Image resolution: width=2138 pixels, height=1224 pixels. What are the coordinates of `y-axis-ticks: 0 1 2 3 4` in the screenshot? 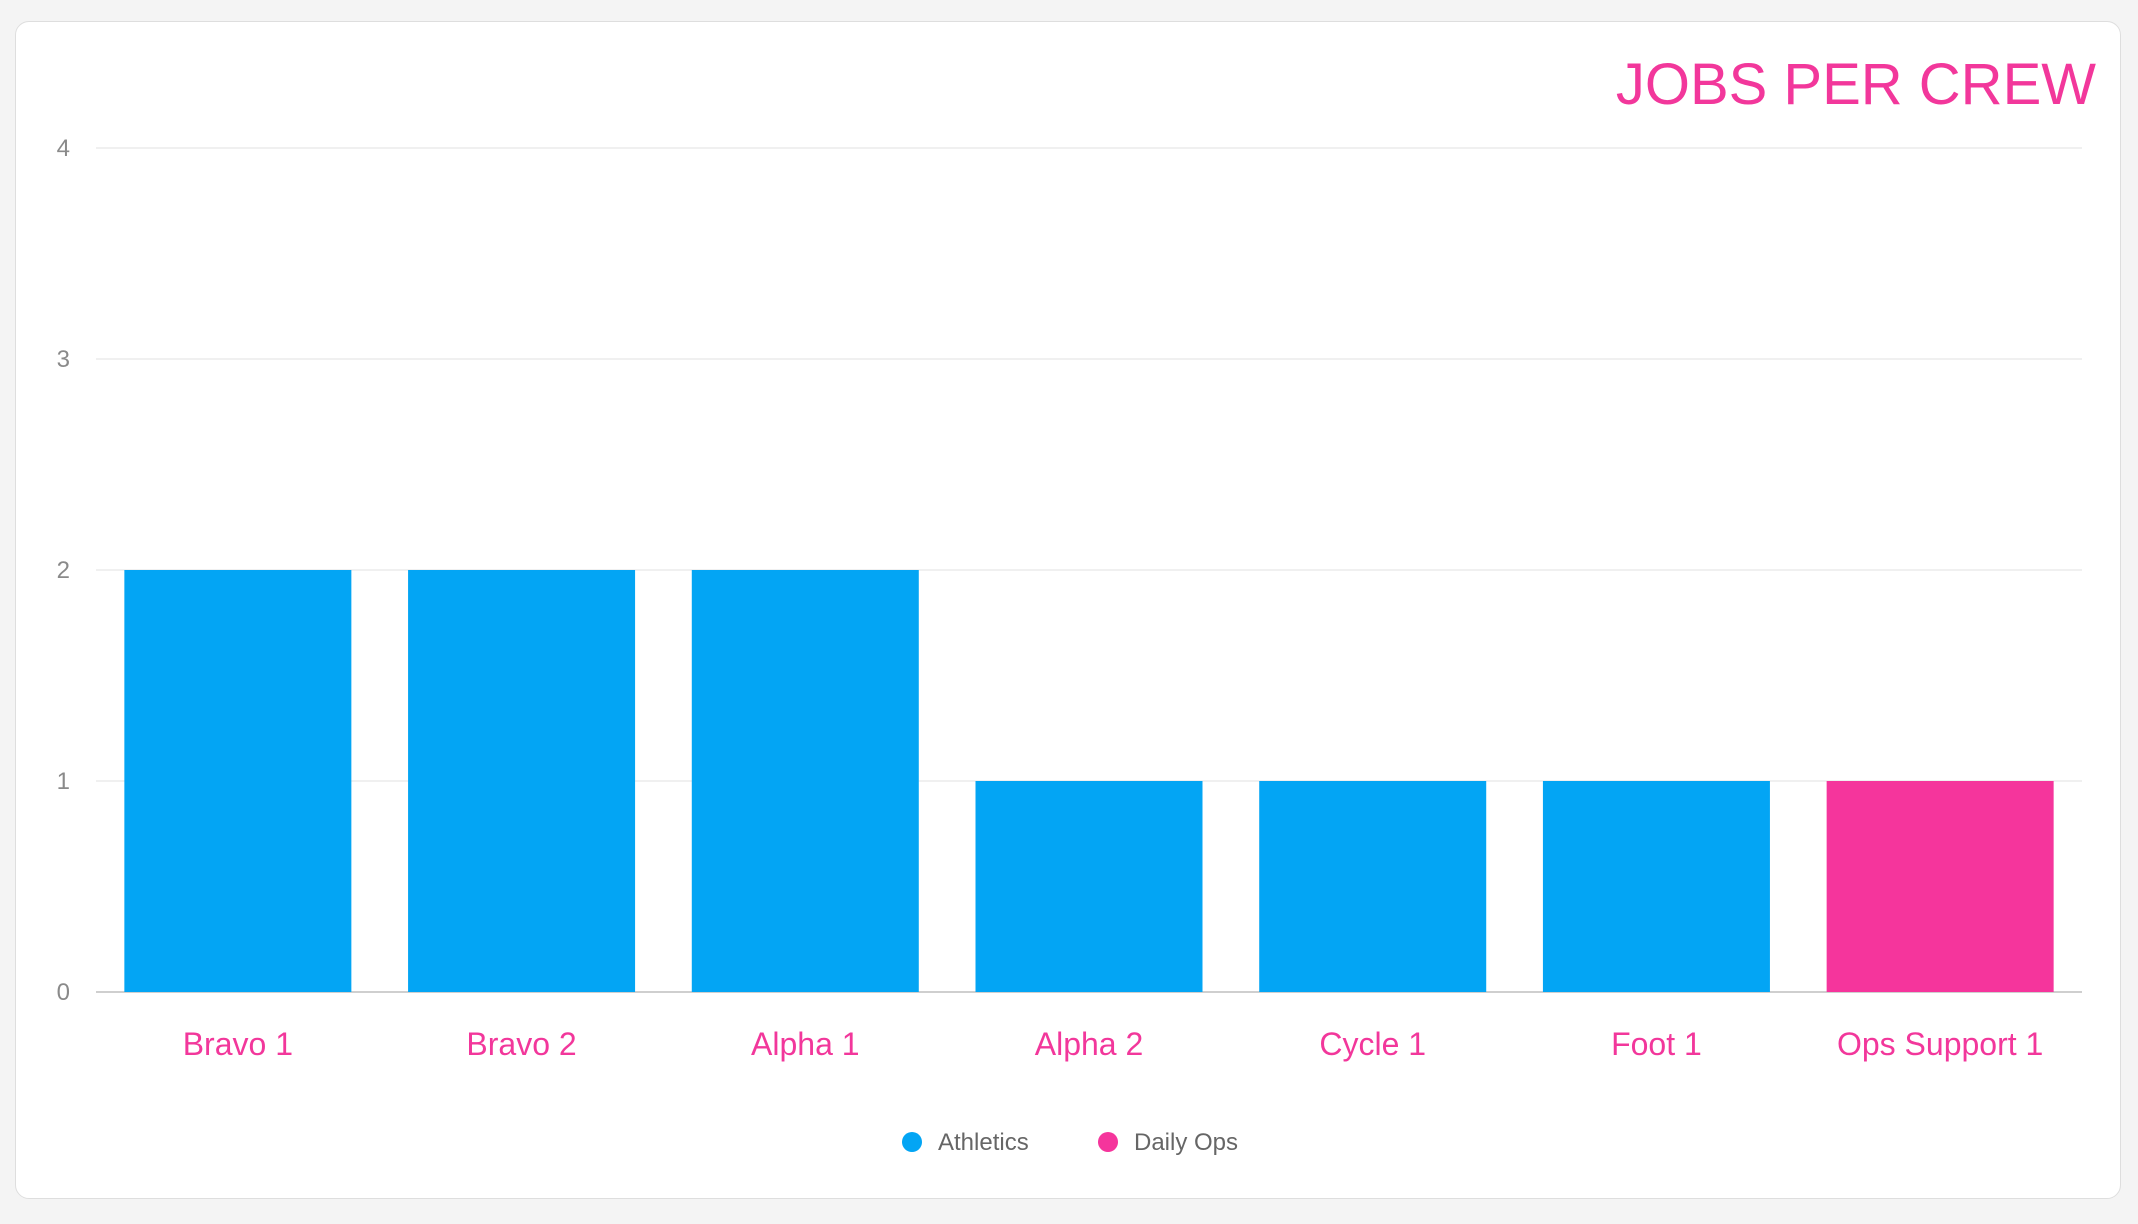 It's located at (63, 570).